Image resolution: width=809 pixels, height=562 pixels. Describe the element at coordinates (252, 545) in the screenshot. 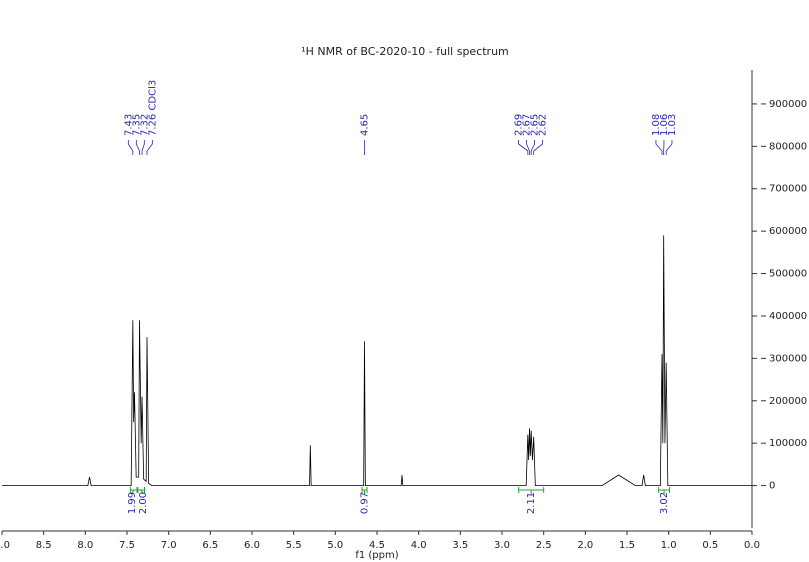

I see `x-tick-label: 6.0` at that location.